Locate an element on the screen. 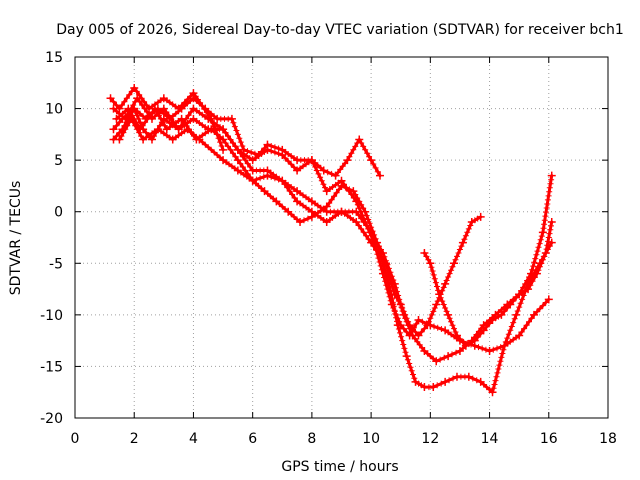 Image resolution: width=640 pixels, height=480 pixels. y-tick-label: -10 is located at coordinates (51, 316).